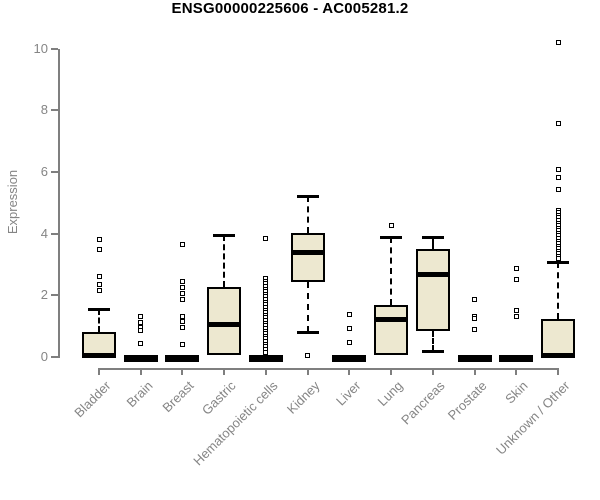 This screenshot has height=500, width=600. What do you see at coordinates (391, 330) in the screenshot?
I see `box-lung` at bounding box center [391, 330].